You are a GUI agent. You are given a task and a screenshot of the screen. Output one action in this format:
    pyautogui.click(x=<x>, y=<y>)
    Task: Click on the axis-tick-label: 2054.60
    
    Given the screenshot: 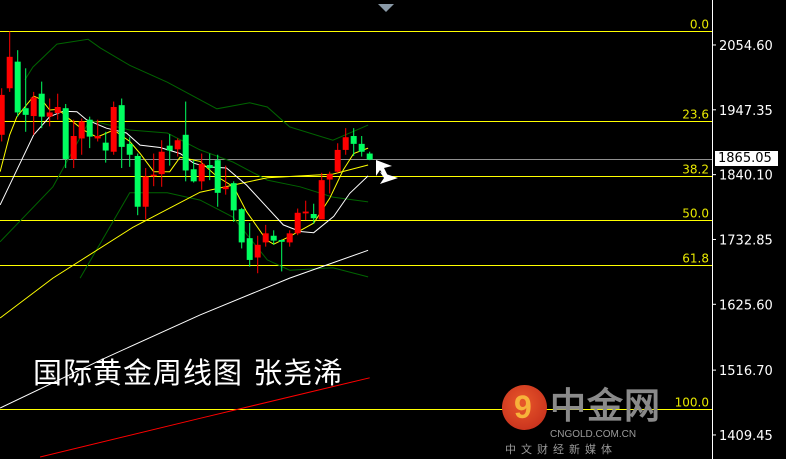 What is the action you would take?
    pyautogui.click(x=746, y=46)
    